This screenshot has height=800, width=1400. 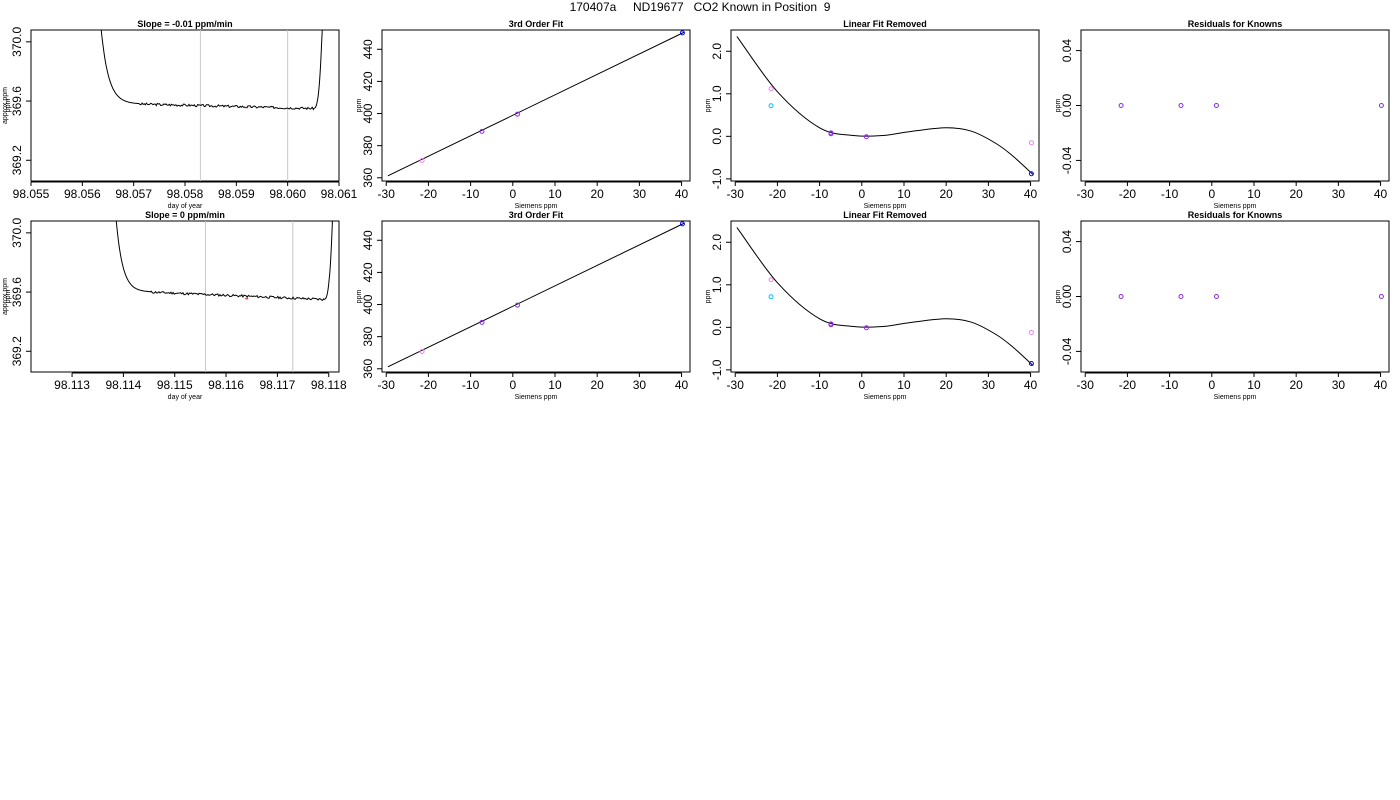 What do you see at coordinates (133, 194) in the screenshot?
I see `x-tick-label: 98.057` at bounding box center [133, 194].